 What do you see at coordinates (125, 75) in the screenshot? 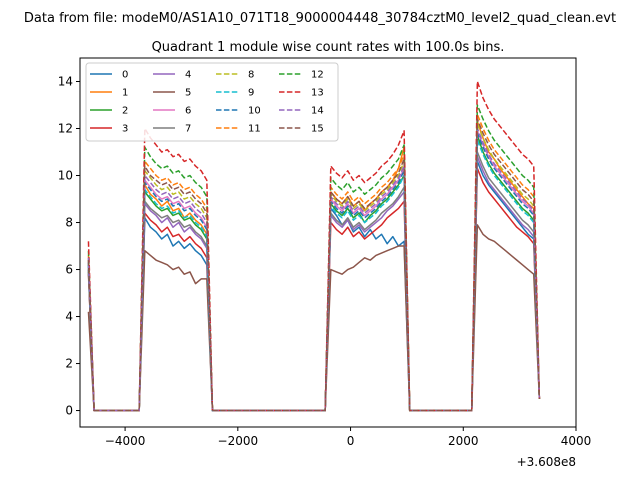
I see `legend-label-0: 0` at bounding box center [125, 75].